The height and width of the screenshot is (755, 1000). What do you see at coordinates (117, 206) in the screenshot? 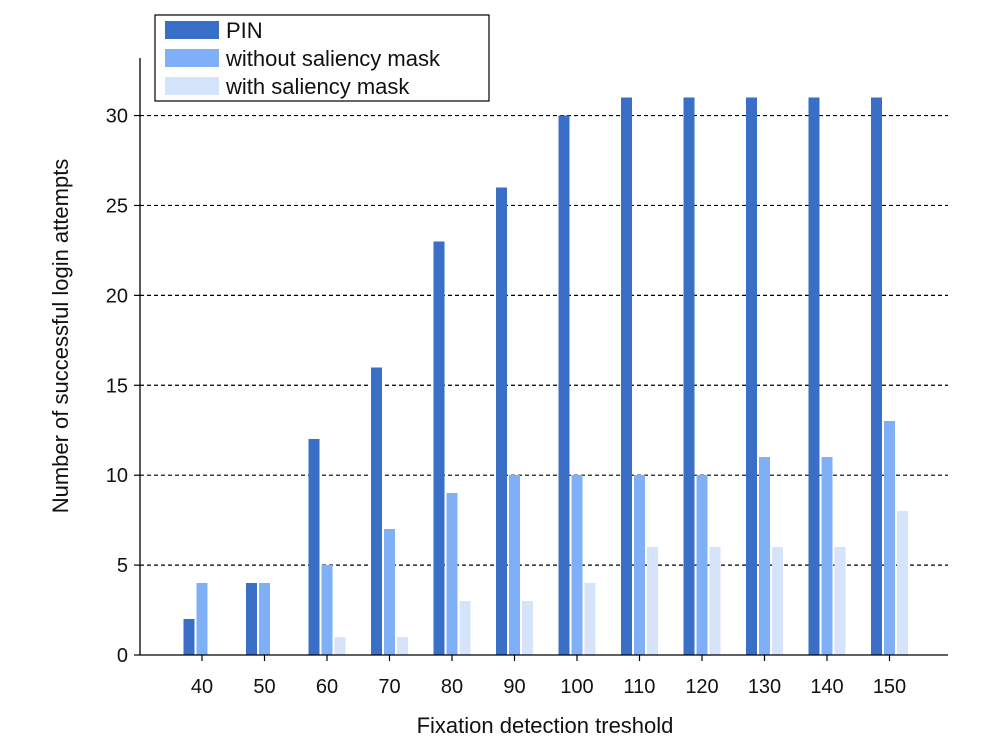
I see `y-tick-label: 25` at bounding box center [117, 206].